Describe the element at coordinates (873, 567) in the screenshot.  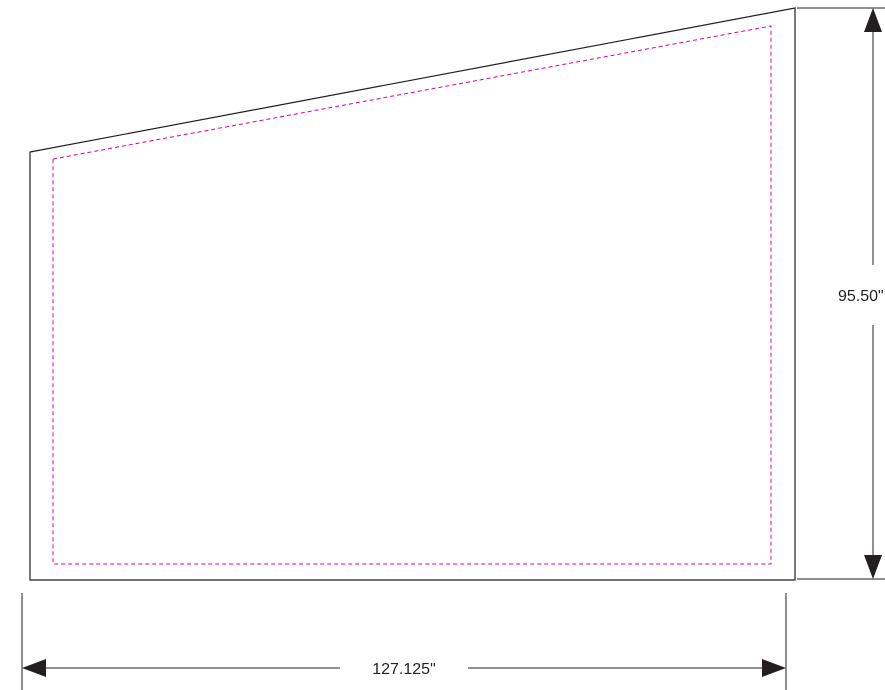
I see `arrow-down-icon` at that location.